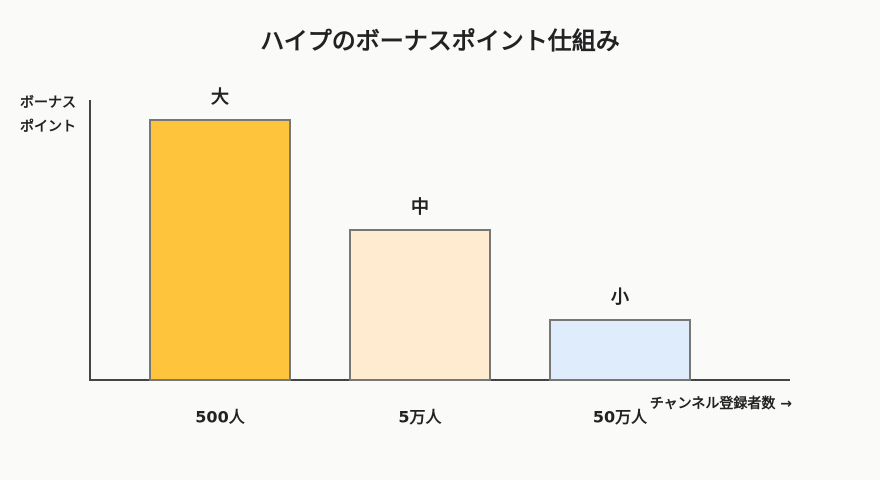  Describe the element at coordinates (440, 41) in the screenshot. I see `chart-title: ハイプのボーナスポイント仕組み` at that location.